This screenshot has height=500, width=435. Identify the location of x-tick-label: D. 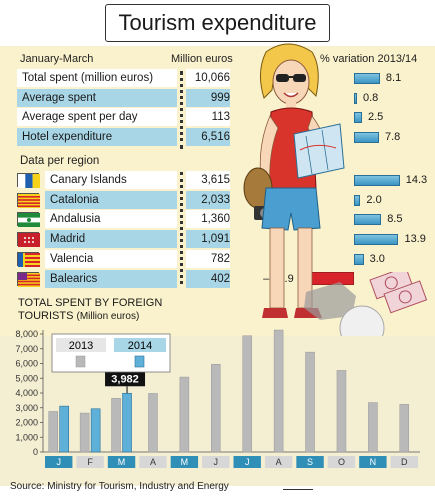
(404, 462).